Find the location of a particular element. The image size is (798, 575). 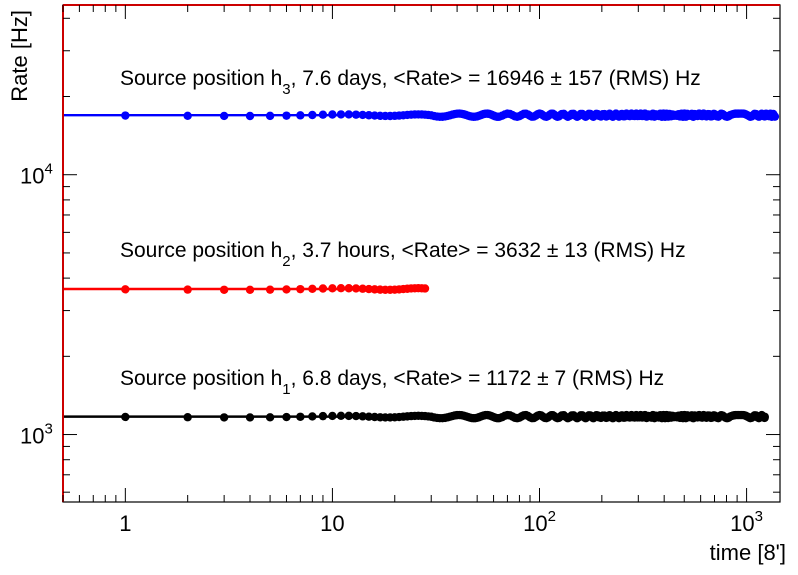

y-tick-label-exponent: 3 is located at coordinates (48, 429).